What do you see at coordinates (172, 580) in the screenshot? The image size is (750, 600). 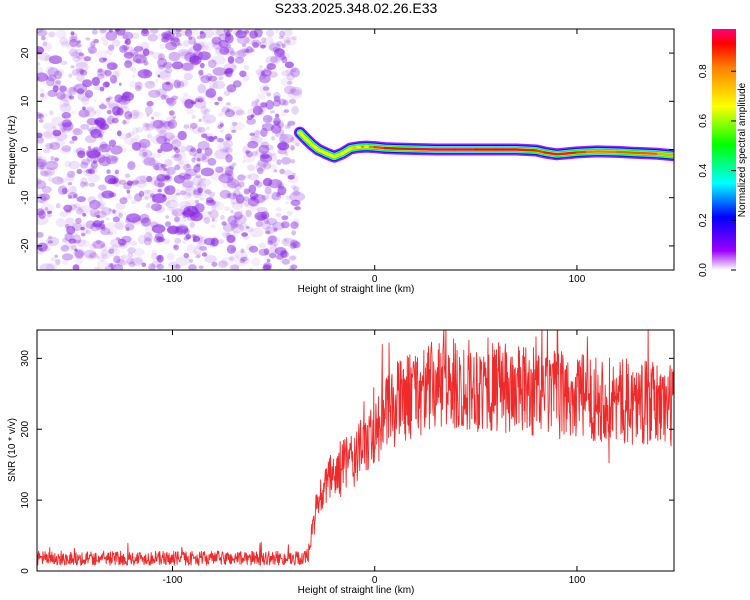 I see `x-tick-label: -100` at bounding box center [172, 580].